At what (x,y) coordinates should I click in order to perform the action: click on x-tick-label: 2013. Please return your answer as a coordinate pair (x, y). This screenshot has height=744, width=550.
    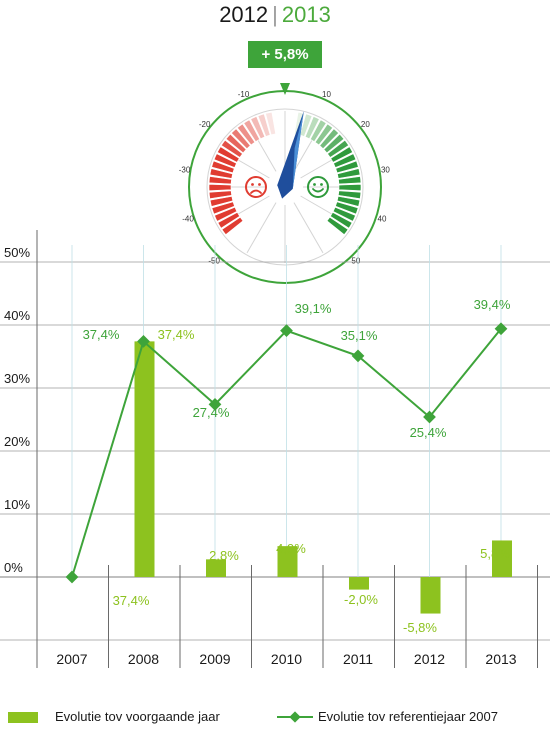
    Looking at the image, I should click on (500, 659).